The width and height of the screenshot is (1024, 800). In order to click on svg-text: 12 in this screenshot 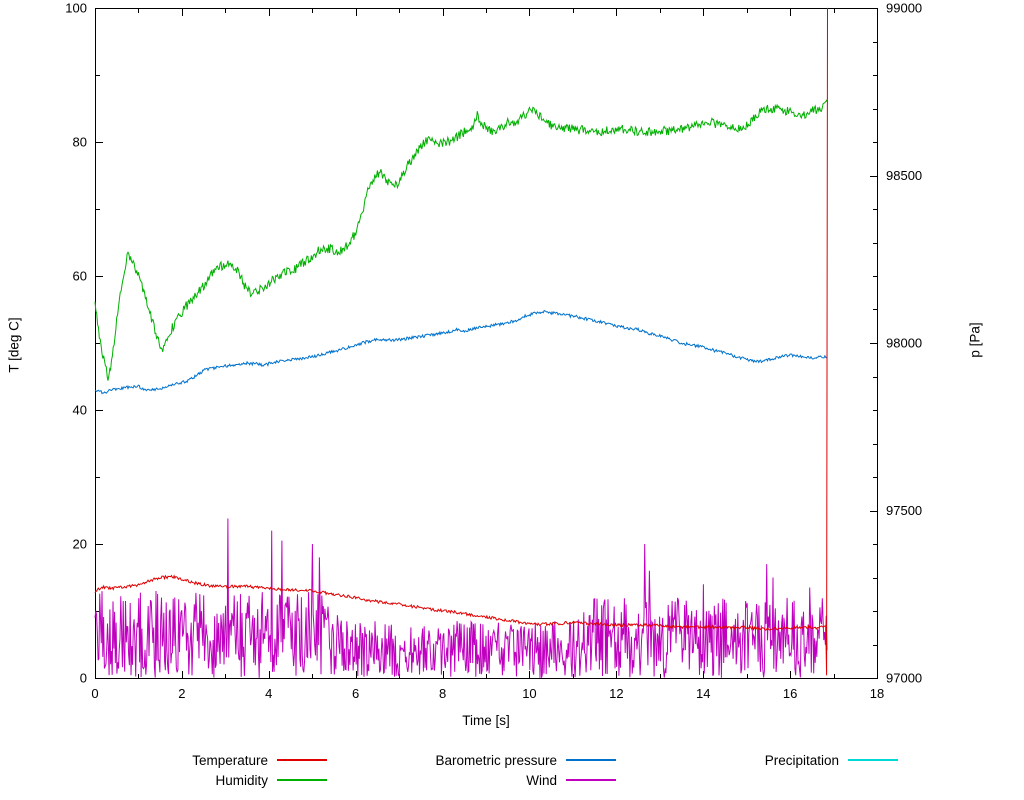, I will do `click(616, 693)`.